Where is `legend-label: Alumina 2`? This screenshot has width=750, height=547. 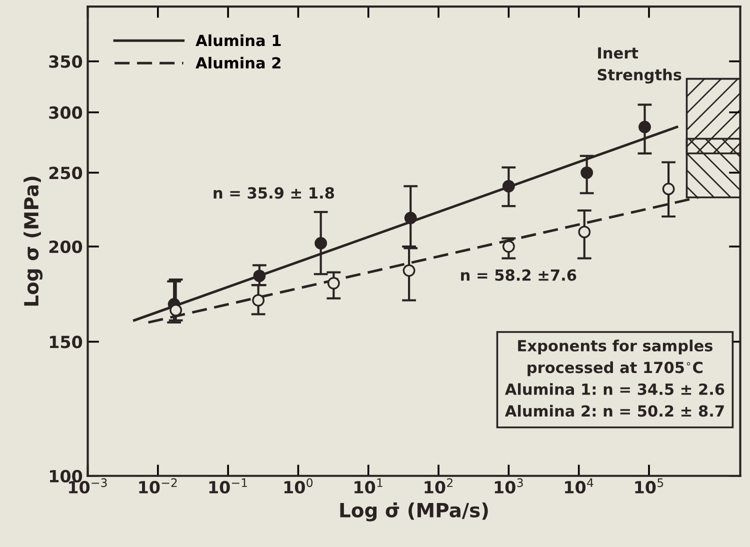
legend-label: Alumina 2 is located at coordinates (238, 62).